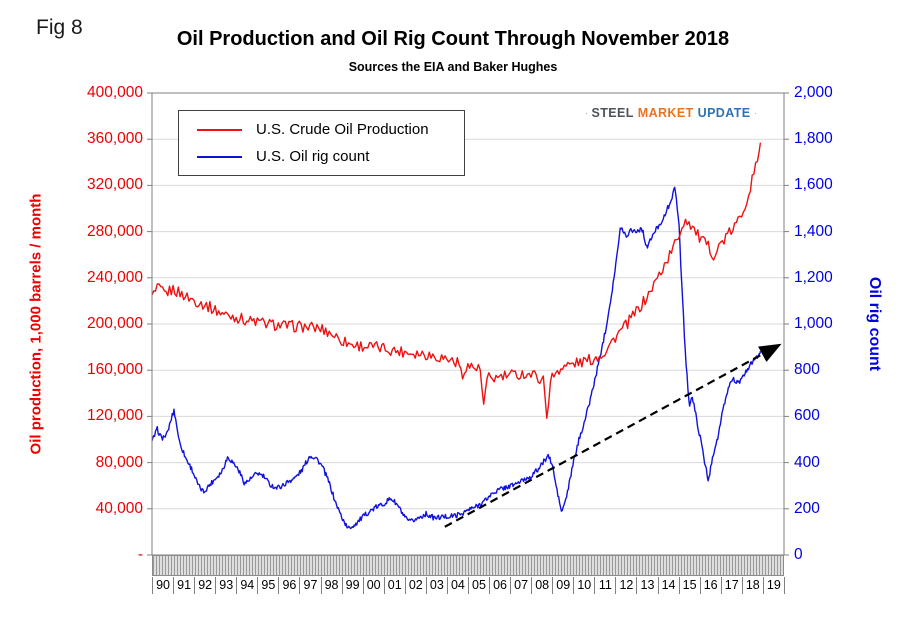 The height and width of the screenshot is (622, 901). What do you see at coordinates (813, 185) in the screenshot?
I see `y-axis-tick-label: 1,600` at bounding box center [813, 185].